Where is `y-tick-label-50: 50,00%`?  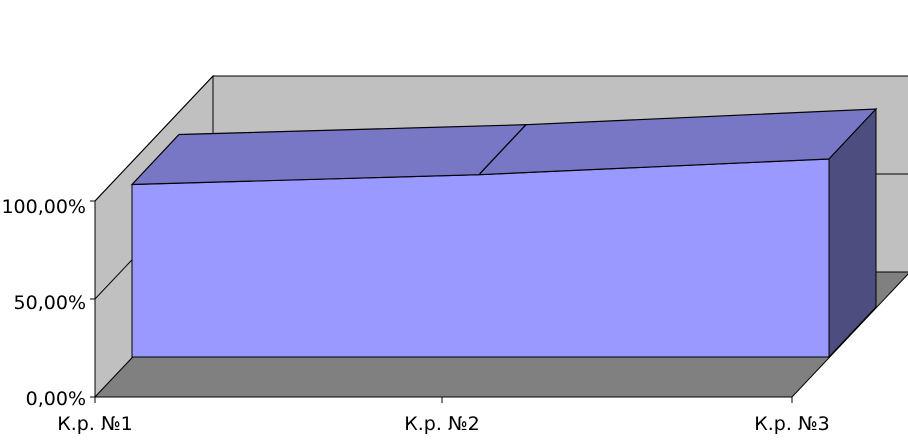
y-tick-label-50: 50,00% is located at coordinates (50, 303).